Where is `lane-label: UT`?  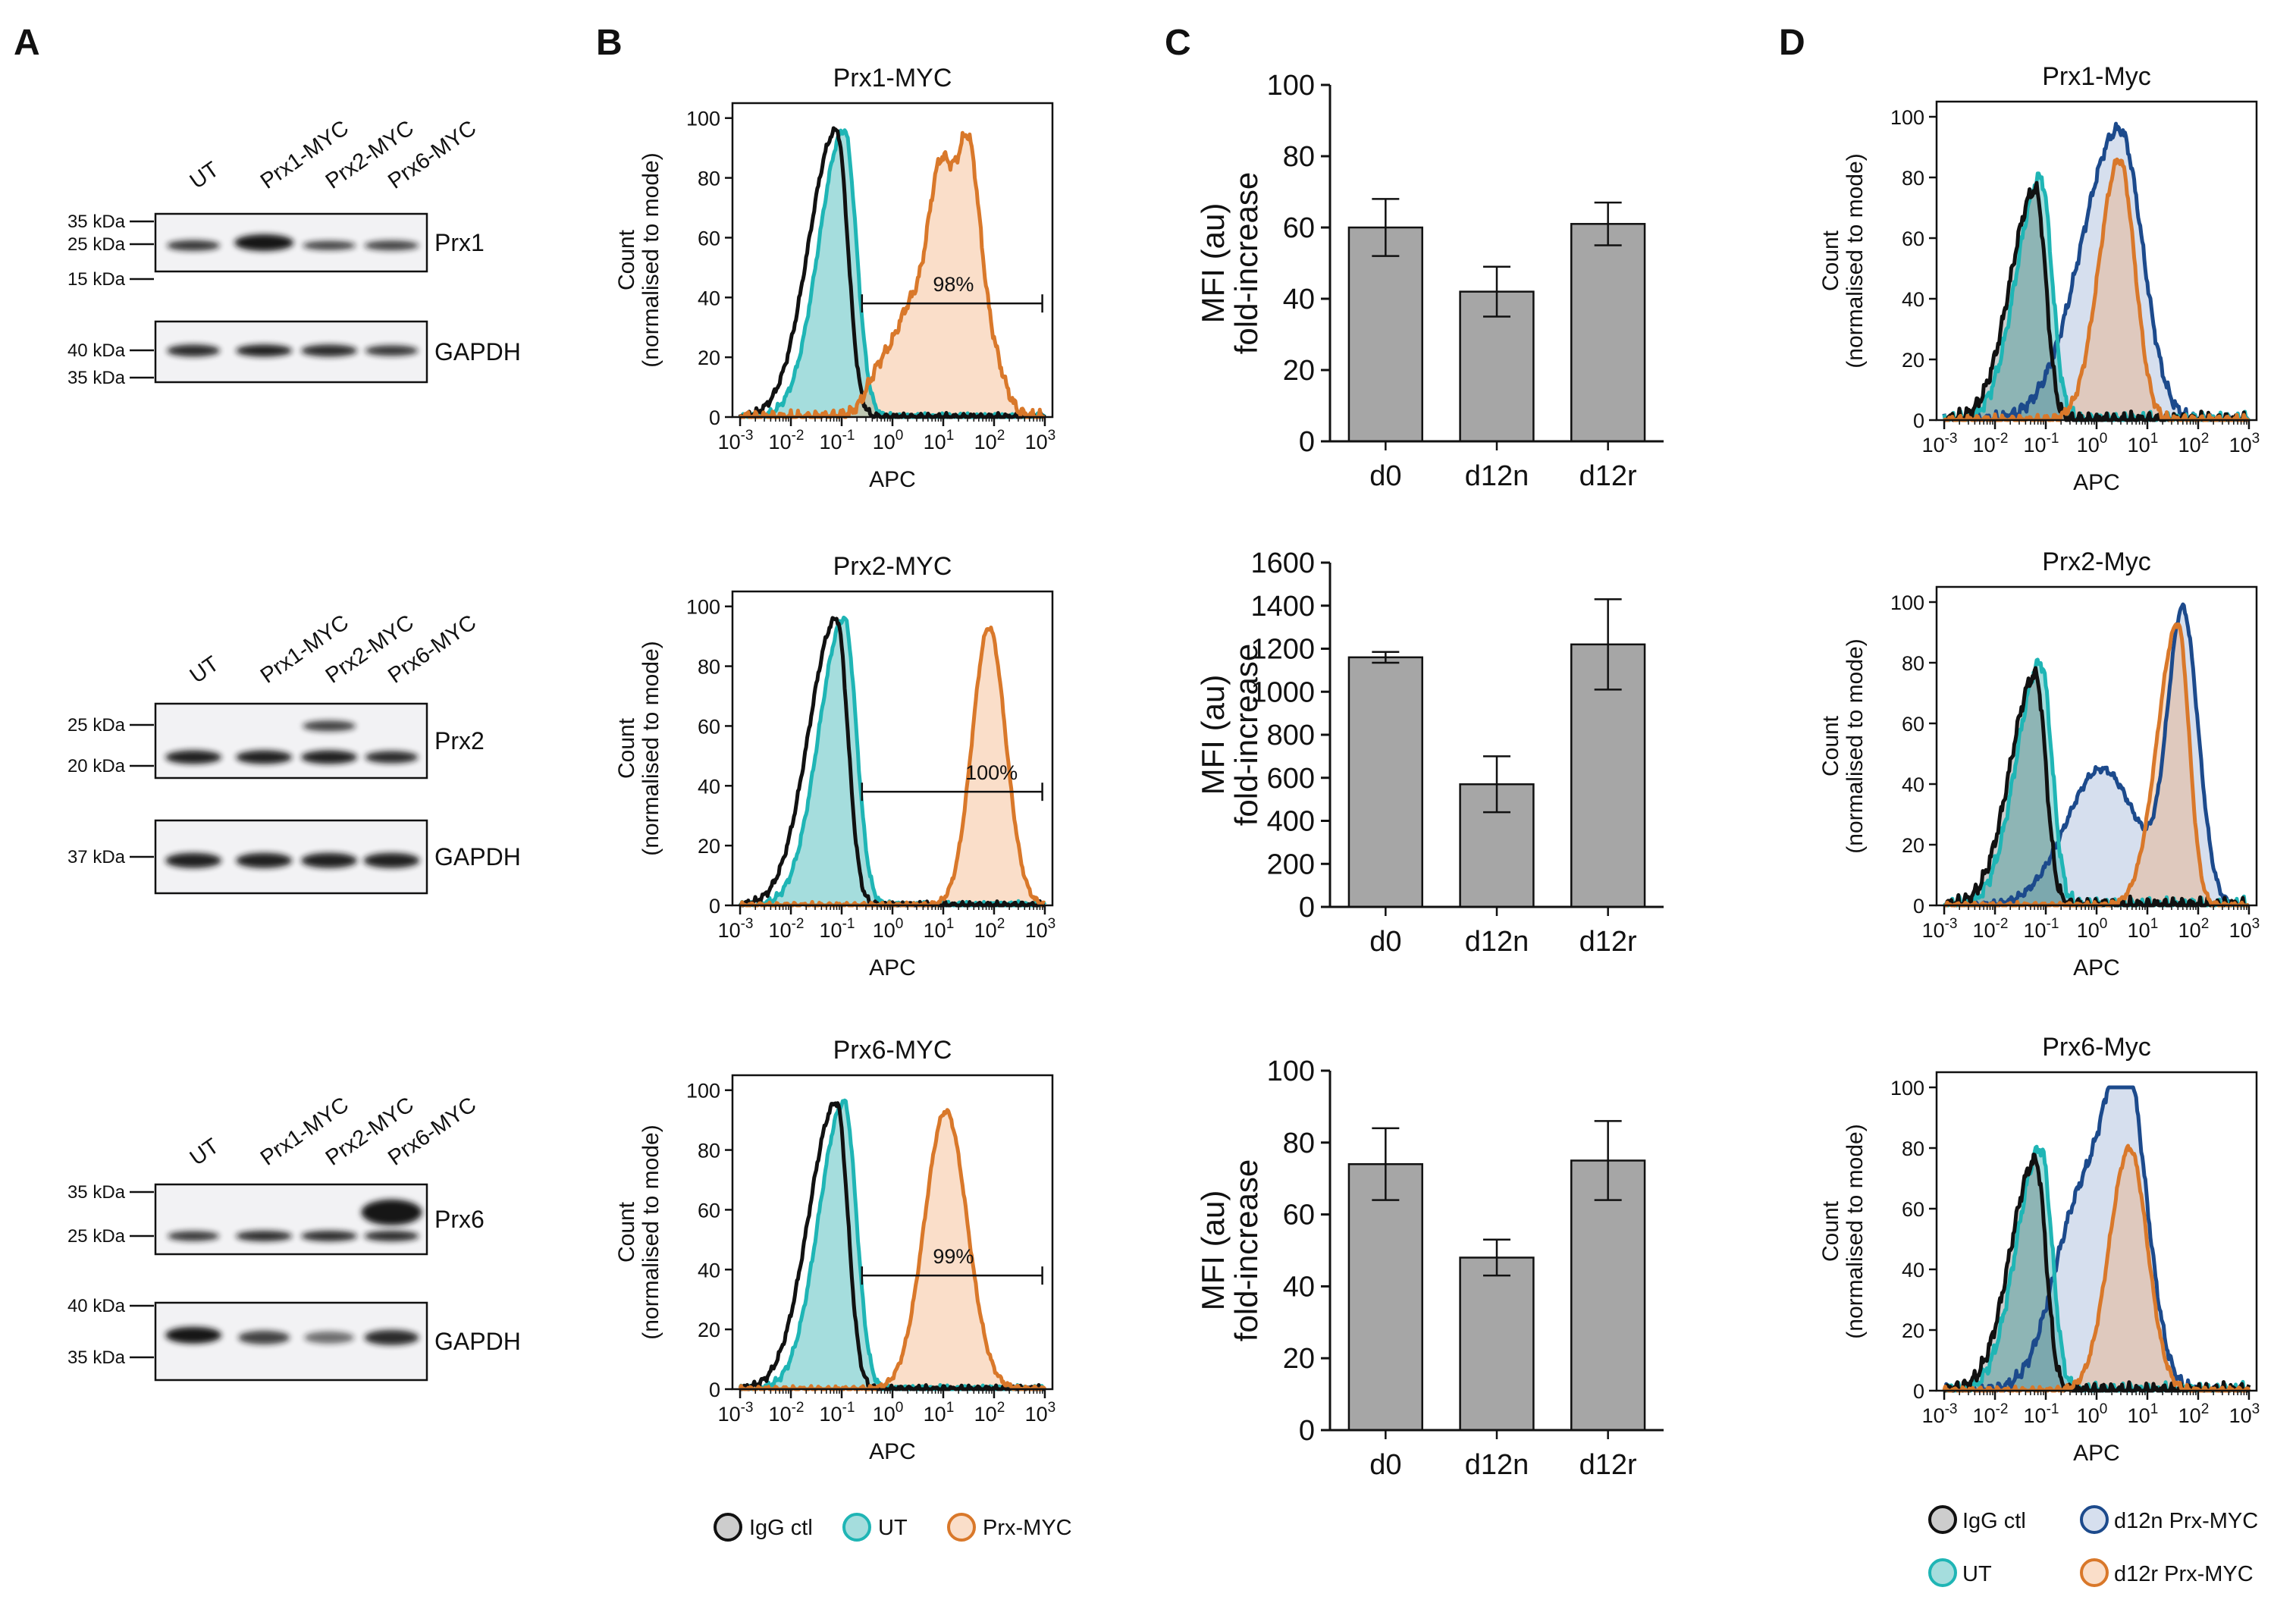 lane-label: UT is located at coordinates (205, 175).